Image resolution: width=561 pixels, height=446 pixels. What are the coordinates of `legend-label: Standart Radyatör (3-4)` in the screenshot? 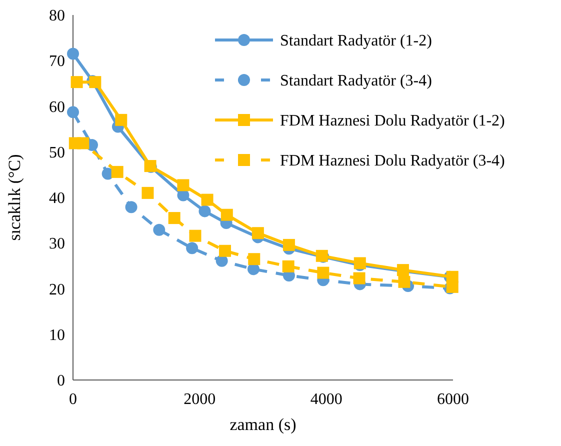 It's located at (356, 81).